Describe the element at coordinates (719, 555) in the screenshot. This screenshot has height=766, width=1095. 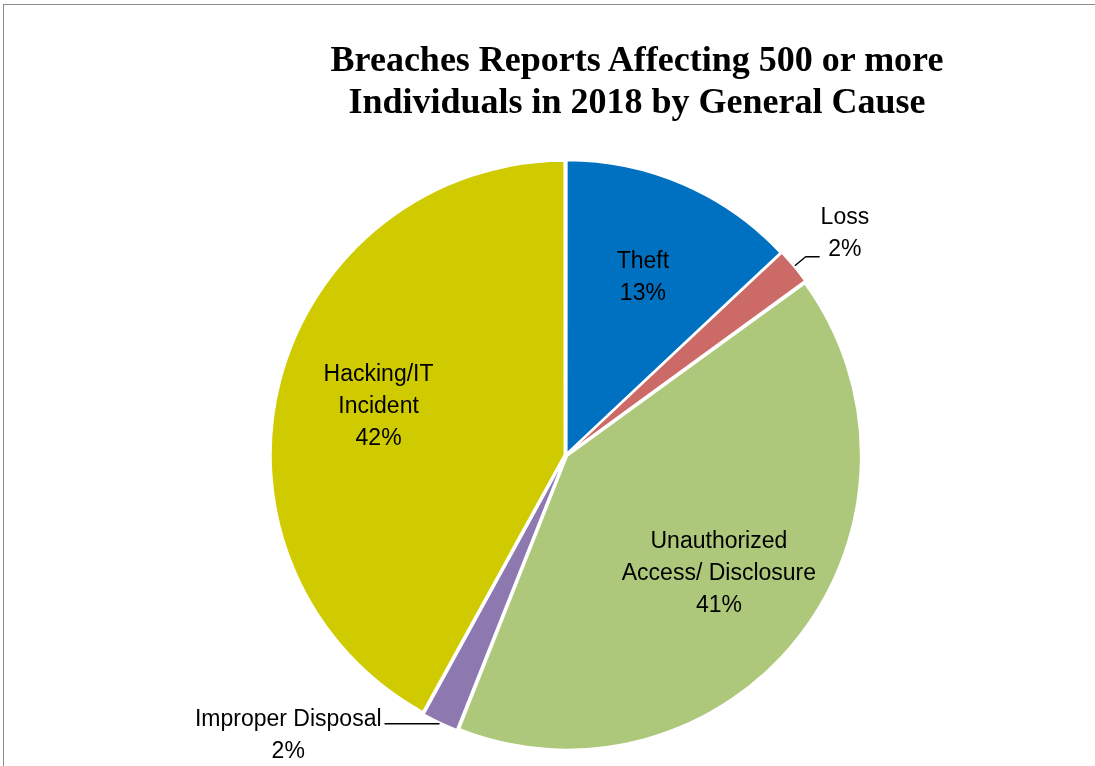
I see `slice-label: Unauthorized Access/ Disclosure` at that location.